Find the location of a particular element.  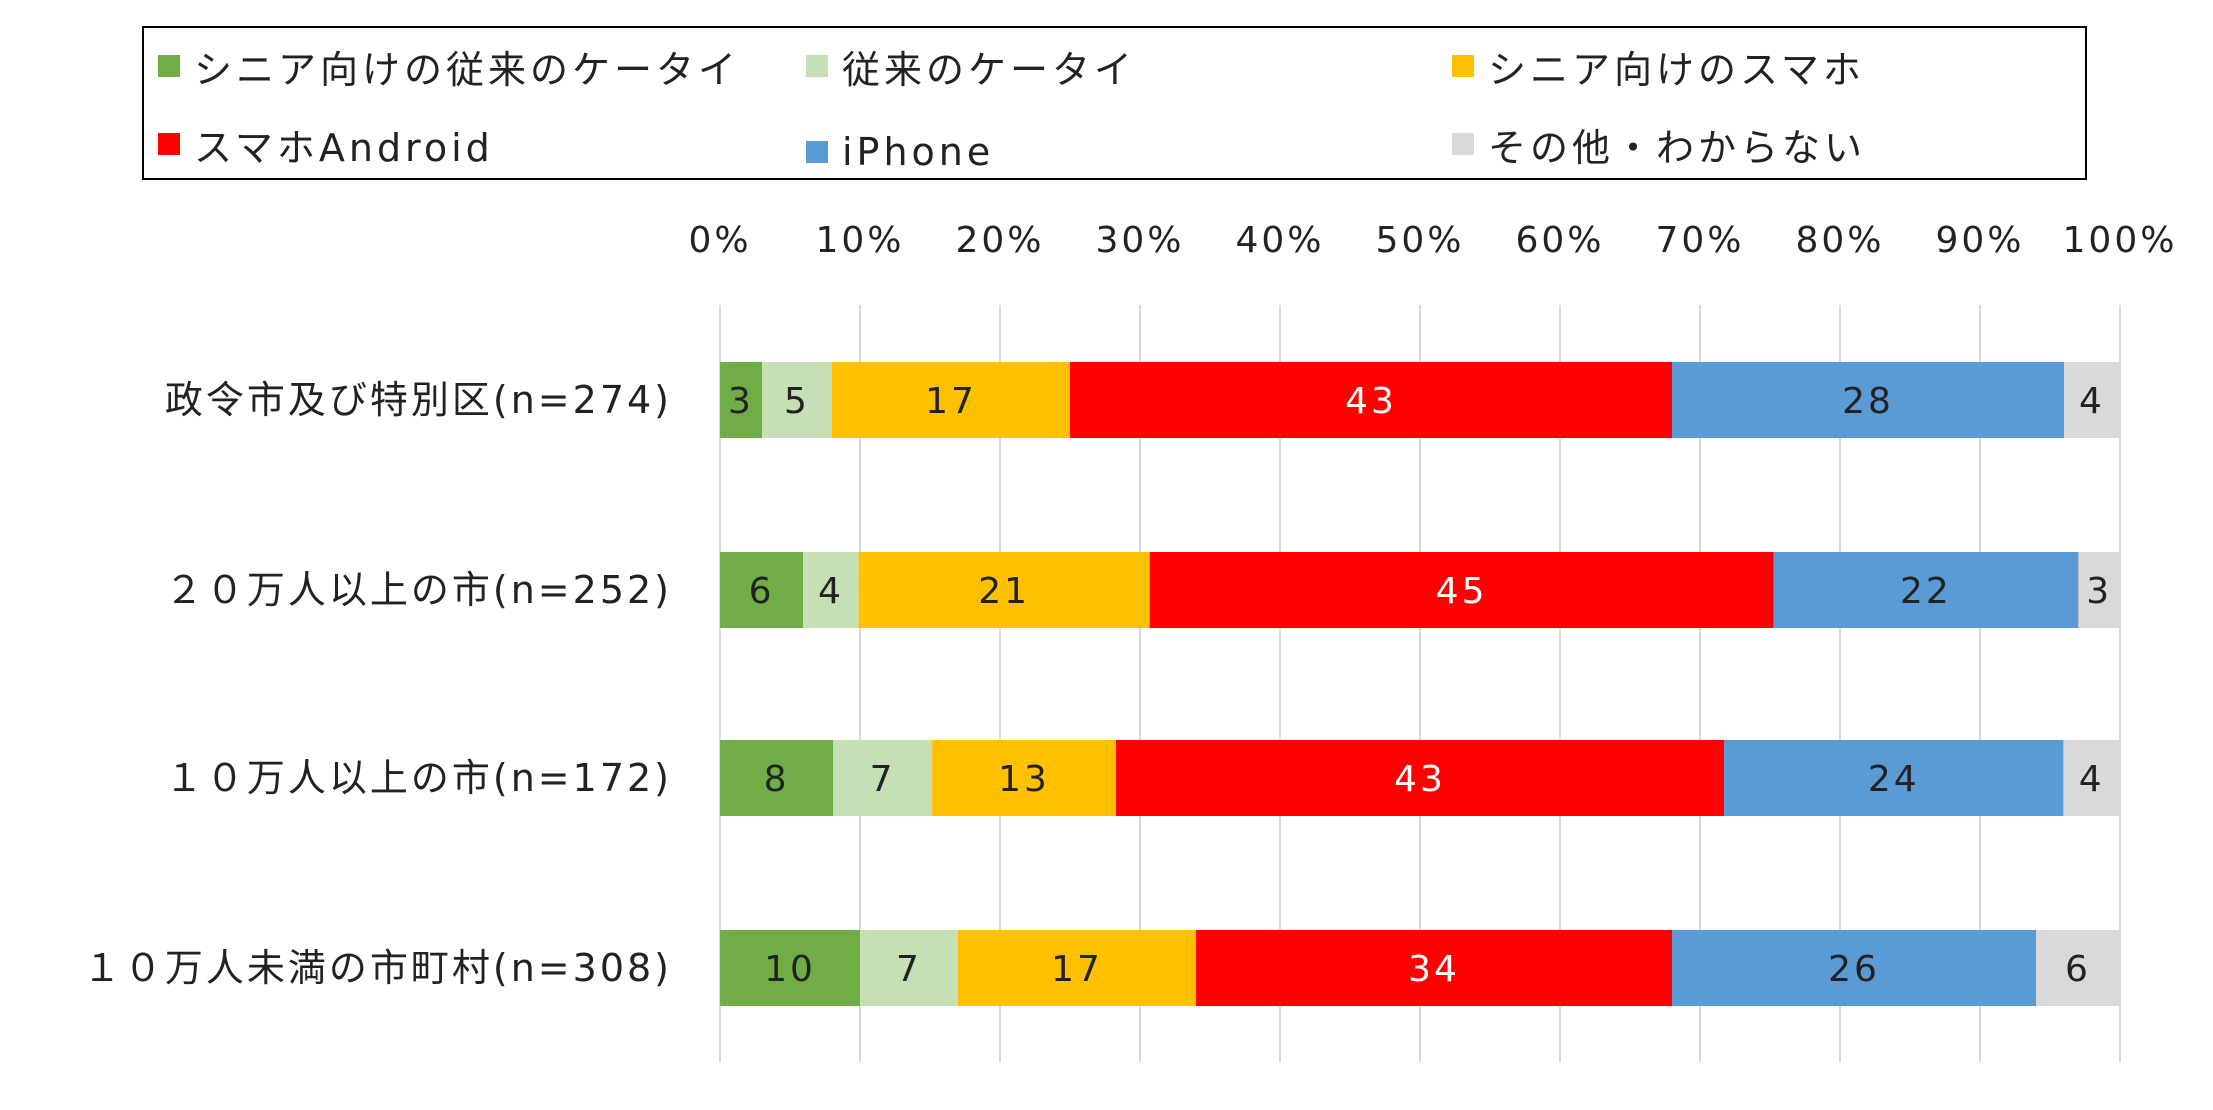

x-tick-label: 70% is located at coordinates (1699, 240).